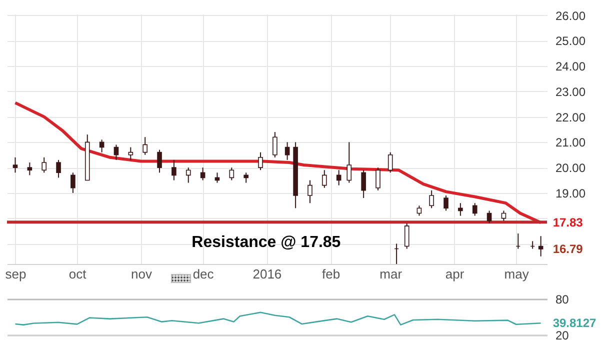 The width and height of the screenshot is (608, 345). I want to click on y-tick-label: 19.00, so click(571, 193).